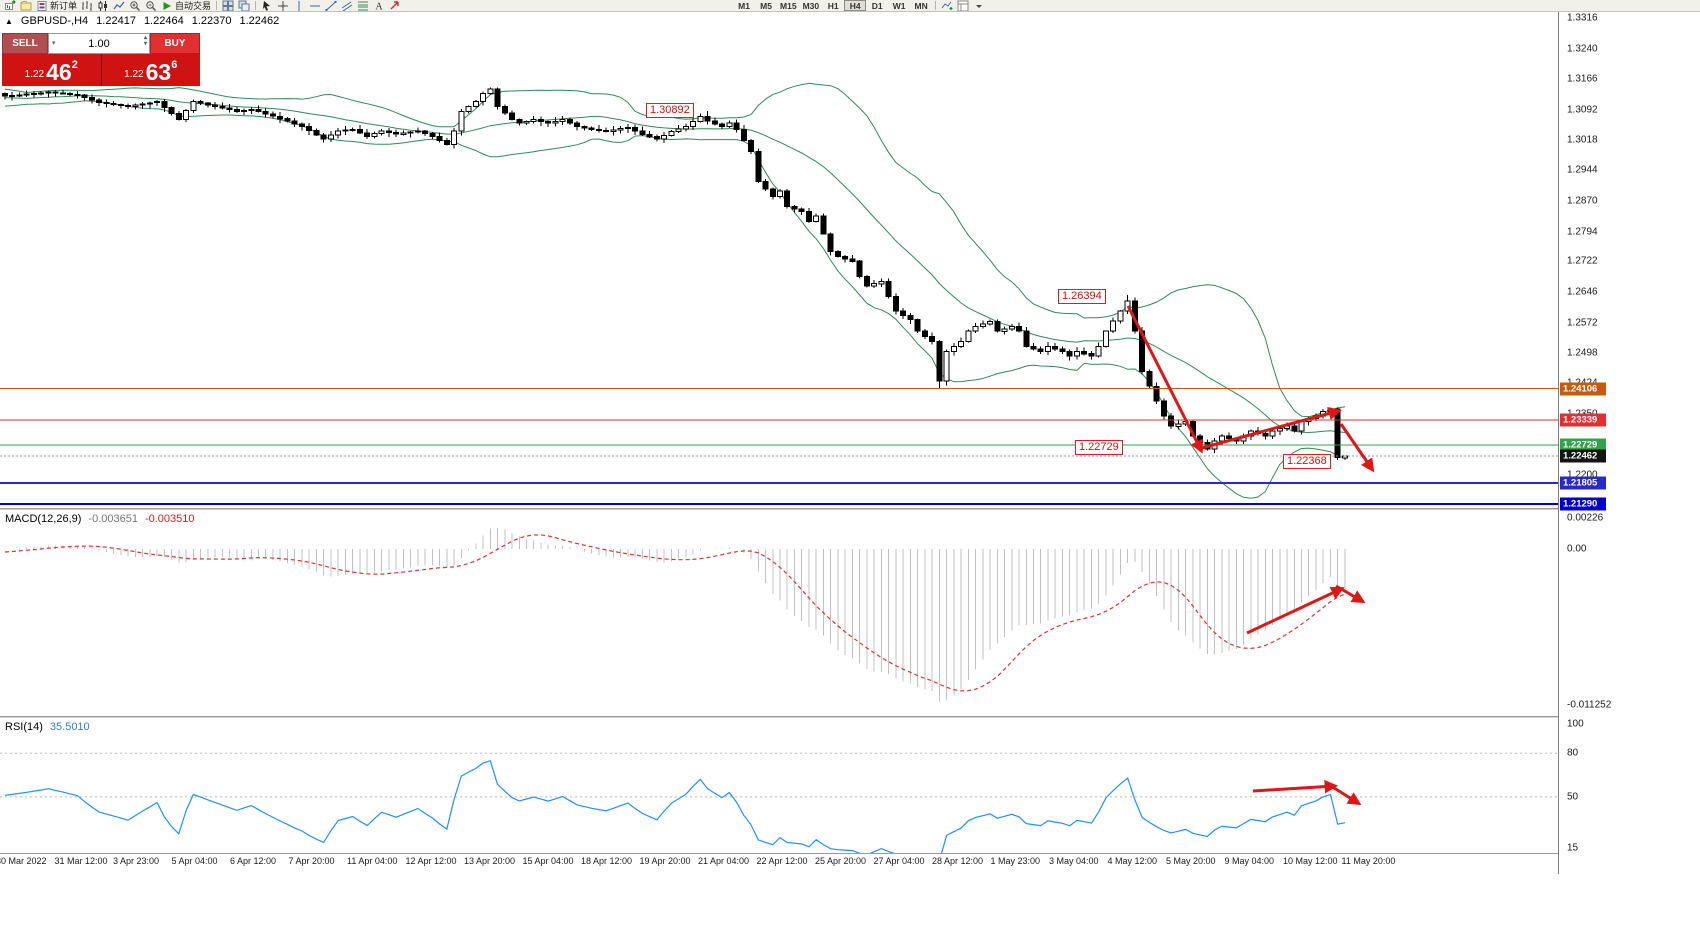  I want to click on timeframe-m30-button: M30, so click(811, 5).